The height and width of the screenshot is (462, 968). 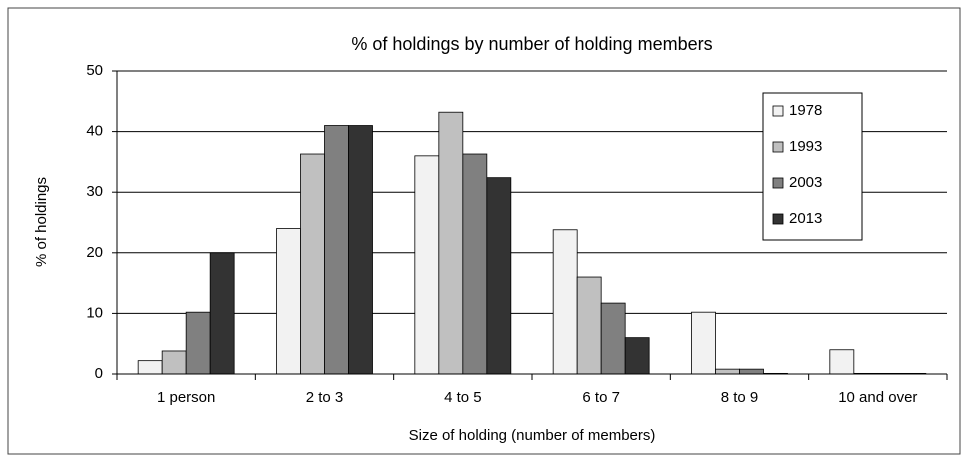 I want to click on x-tick-label: 2 to 3, so click(x=325, y=397).